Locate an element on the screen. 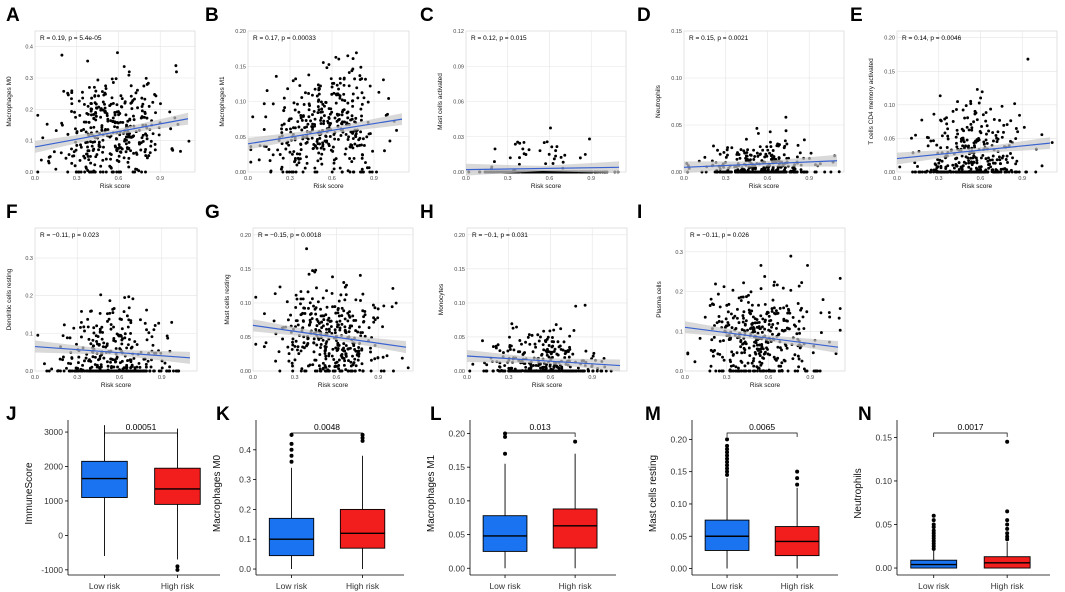 The height and width of the screenshot is (592, 1065). outlier-point is located at coordinates (505, 453).